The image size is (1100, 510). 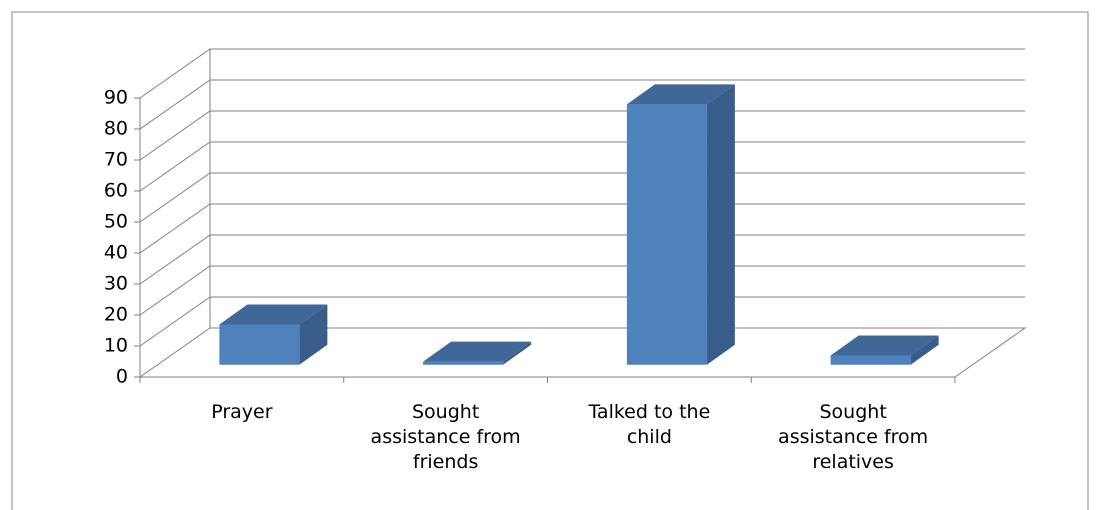 I want to click on x-tick-label: Sought assistance from relatives, so click(x=853, y=437).